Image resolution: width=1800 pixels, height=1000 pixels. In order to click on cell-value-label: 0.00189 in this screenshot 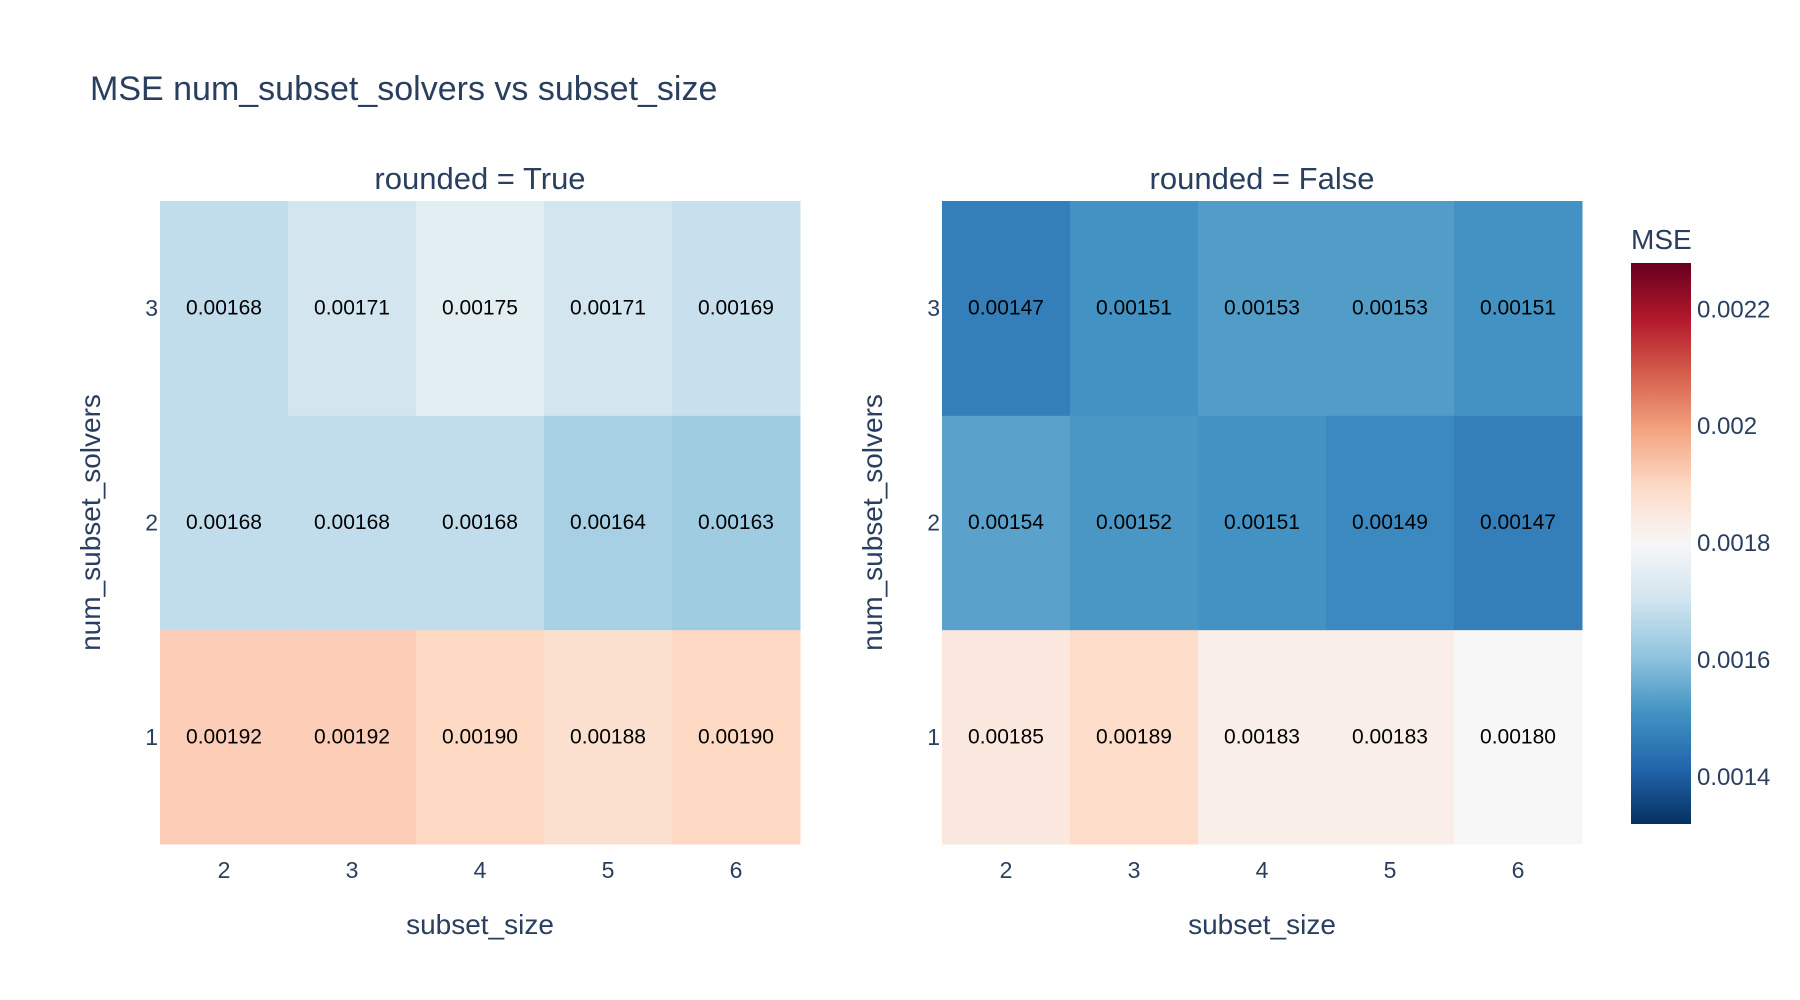, I will do `click(1134, 736)`.